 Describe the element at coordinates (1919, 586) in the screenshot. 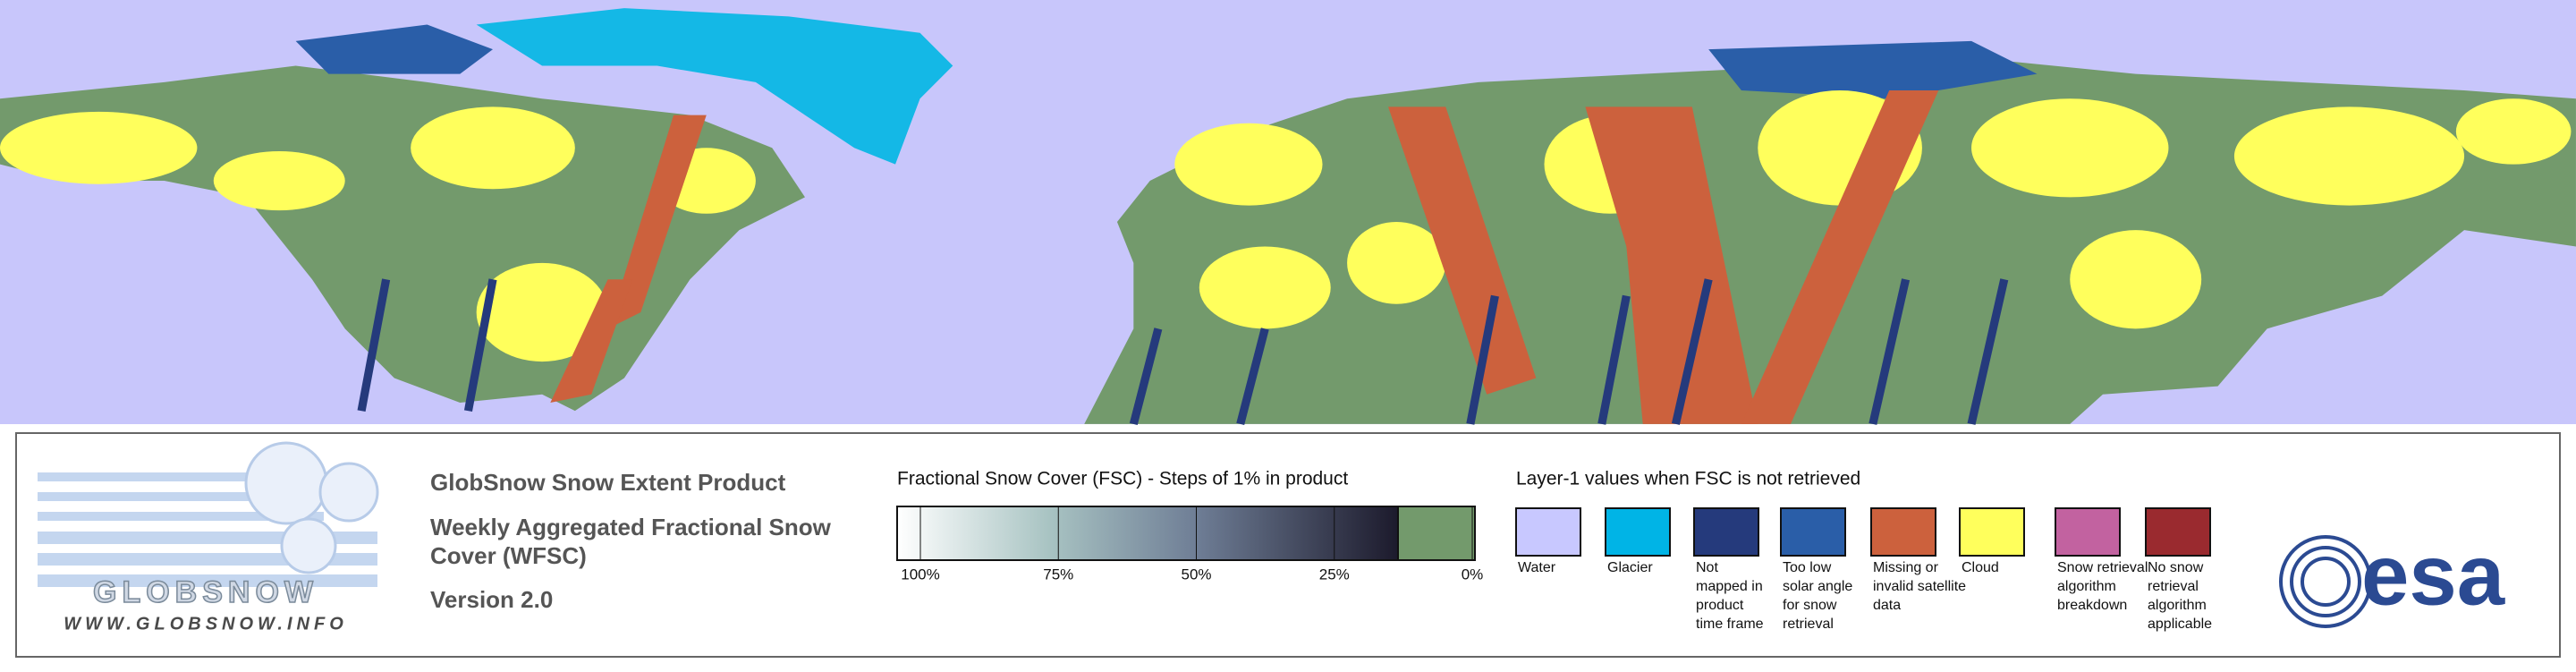

I see `legend-label: invalid satellite` at that location.